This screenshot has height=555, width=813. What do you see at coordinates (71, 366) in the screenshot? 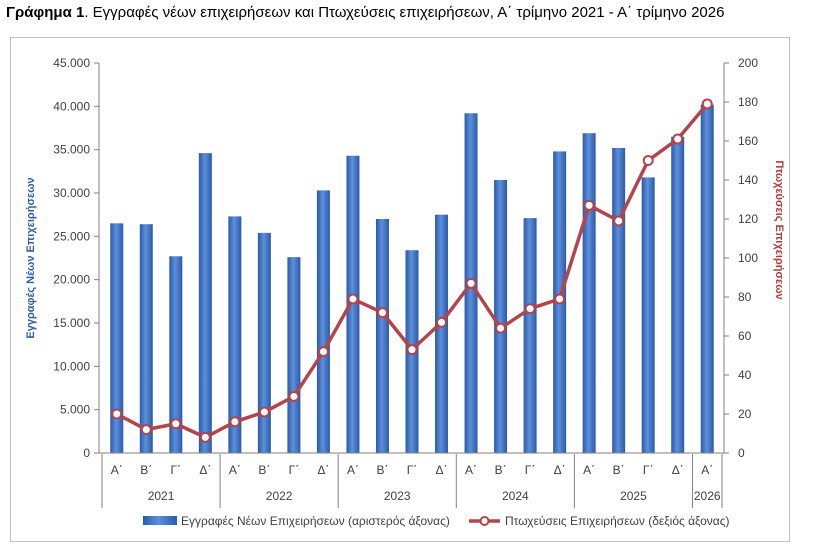
I see `y-left-tick-label: 10.000` at bounding box center [71, 366].